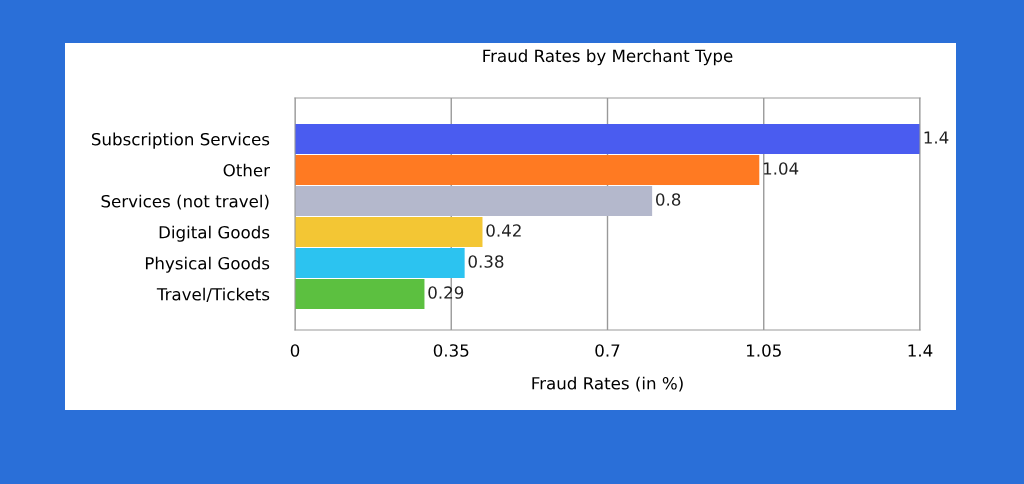 The width and height of the screenshot is (1024, 484). What do you see at coordinates (185, 202) in the screenshot?
I see `y-tick-label: Services (not travel)` at bounding box center [185, 202].